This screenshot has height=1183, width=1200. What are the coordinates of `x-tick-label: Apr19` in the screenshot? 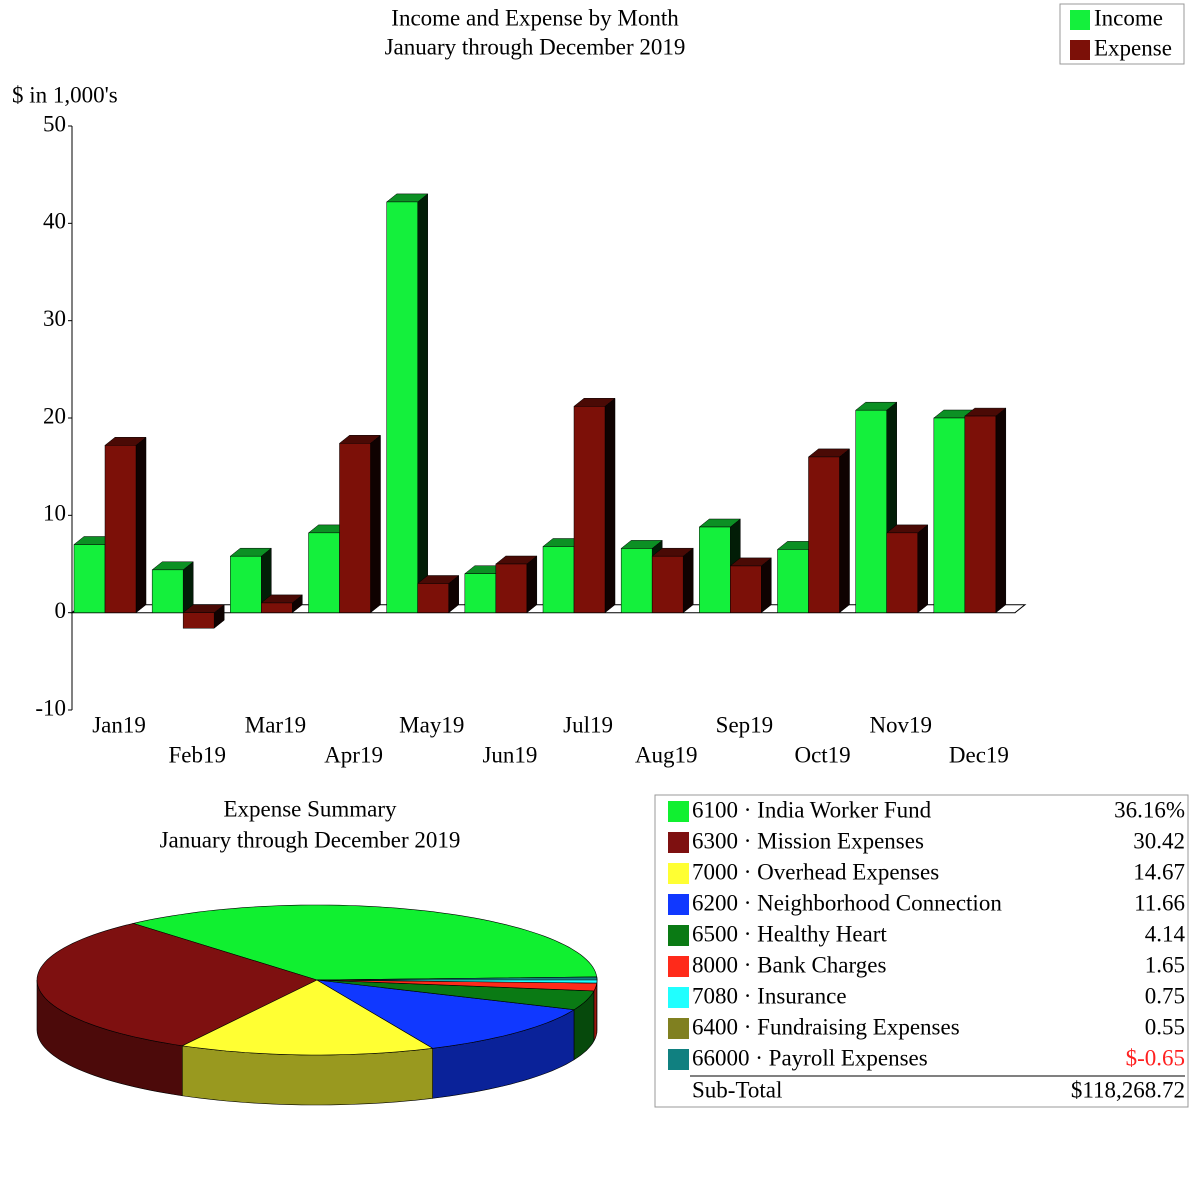 It's located at (353, 754).